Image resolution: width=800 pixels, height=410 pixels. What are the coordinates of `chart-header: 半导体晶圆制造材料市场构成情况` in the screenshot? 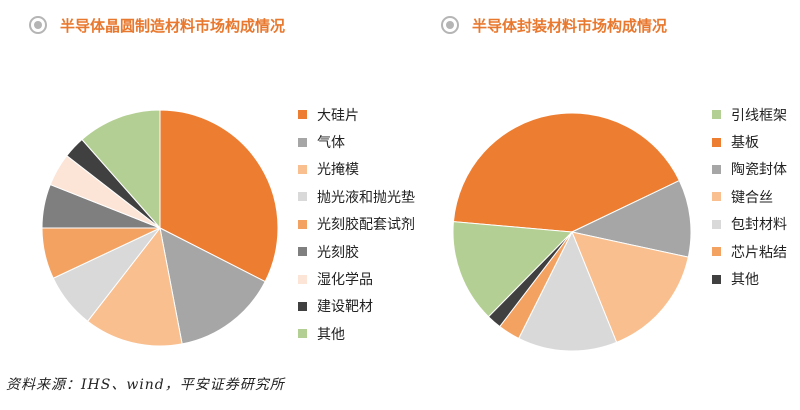 It's located at (156, 25).